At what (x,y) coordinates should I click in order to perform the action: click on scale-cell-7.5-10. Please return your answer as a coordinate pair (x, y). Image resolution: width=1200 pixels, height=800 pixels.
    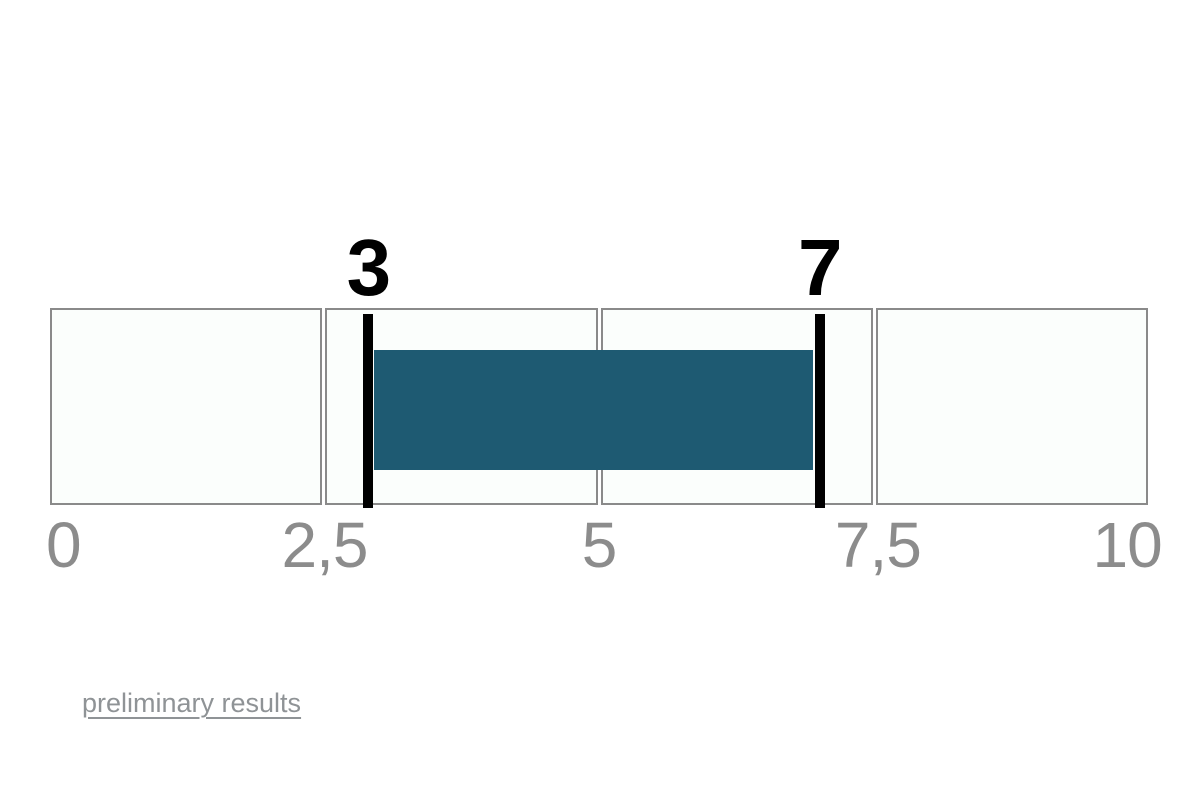
    Looking at the image, I should click on (1011, 406).